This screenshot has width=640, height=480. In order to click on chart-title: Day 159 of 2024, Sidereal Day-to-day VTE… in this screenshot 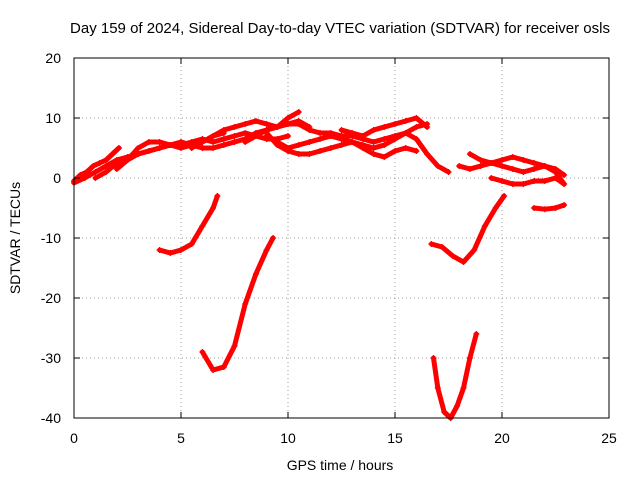, I will do `click(340, 28)`.